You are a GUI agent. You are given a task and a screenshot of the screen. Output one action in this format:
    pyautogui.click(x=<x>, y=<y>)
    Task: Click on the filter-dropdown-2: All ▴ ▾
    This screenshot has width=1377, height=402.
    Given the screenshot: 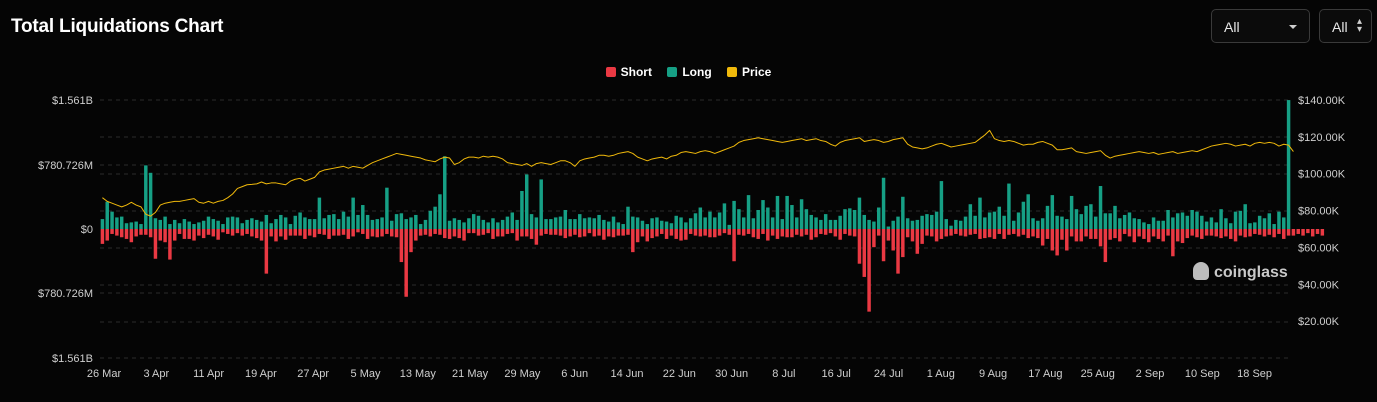 What is the action you would take?
    pyautogui.click(x=1345, y=26)
    